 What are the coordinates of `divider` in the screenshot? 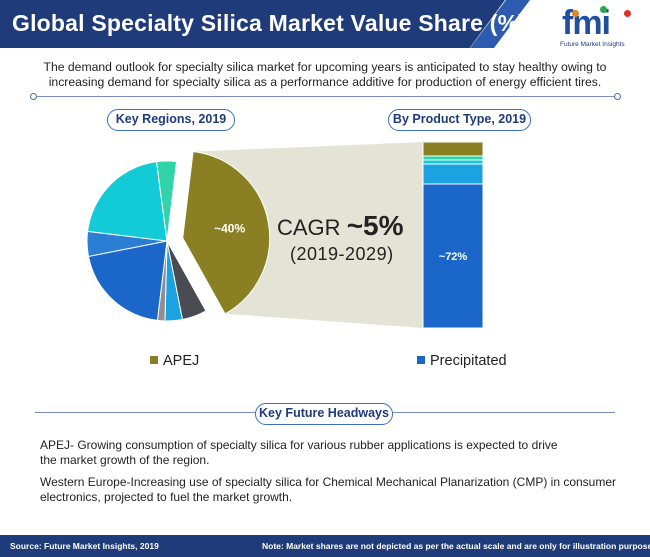 It's located at (325, 96).